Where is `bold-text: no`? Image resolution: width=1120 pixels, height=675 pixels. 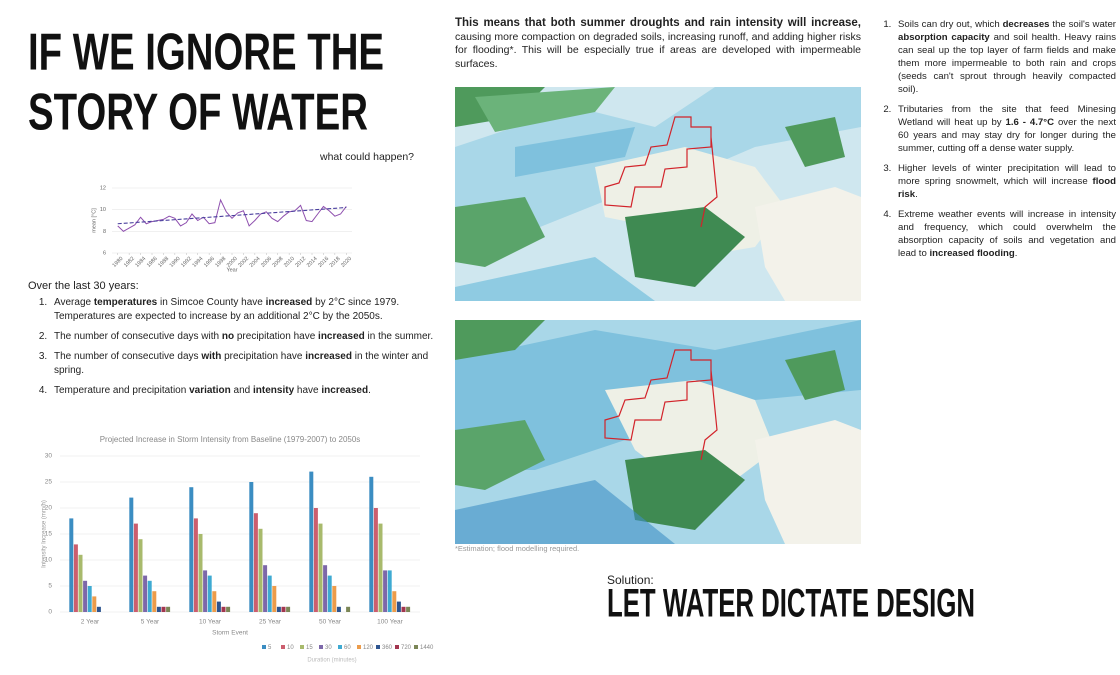
bold-text: no is located at coordinates (228, 336).